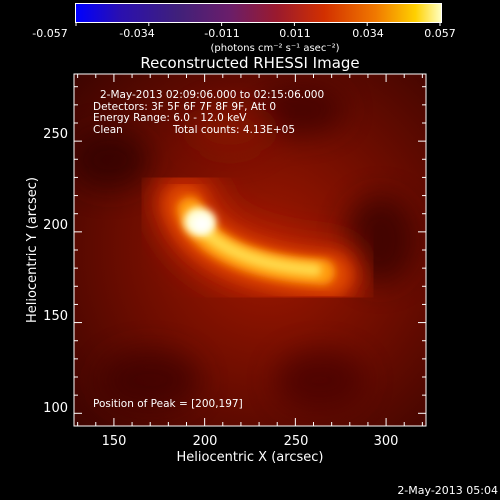 Image resolution: width=500 pixels, height=500 pixels. What do you see at coordinates (170, 118) in the screenshot?
I see `annotation-energy: Energy Range: 6.0 - 12.0 keV` at bounding box center [170, 118].